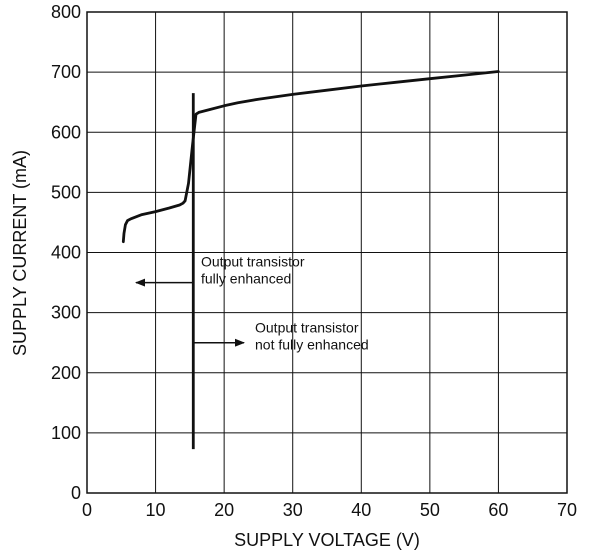 The height and width of the screenshot is (556, 589). Describe the element at coordinates (312, 345) in the screenshot. I see `annotation-line: not fully enhanced` at that location.